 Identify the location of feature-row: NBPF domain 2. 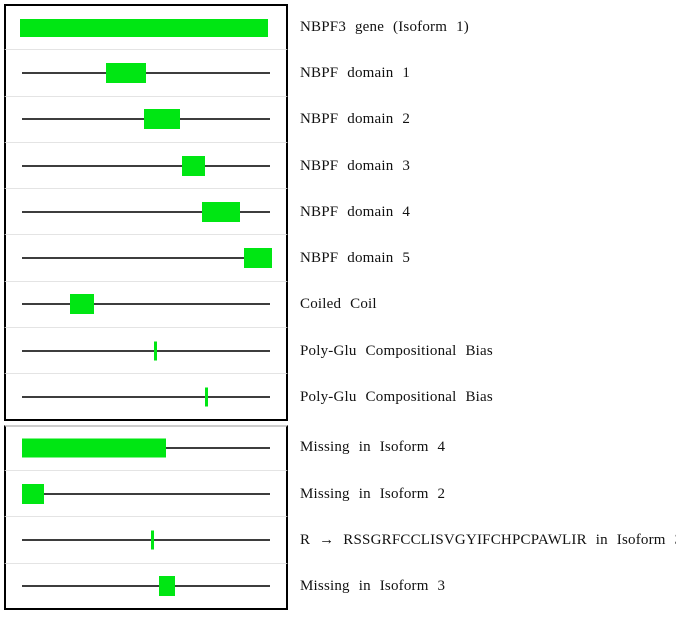
(340, 119).